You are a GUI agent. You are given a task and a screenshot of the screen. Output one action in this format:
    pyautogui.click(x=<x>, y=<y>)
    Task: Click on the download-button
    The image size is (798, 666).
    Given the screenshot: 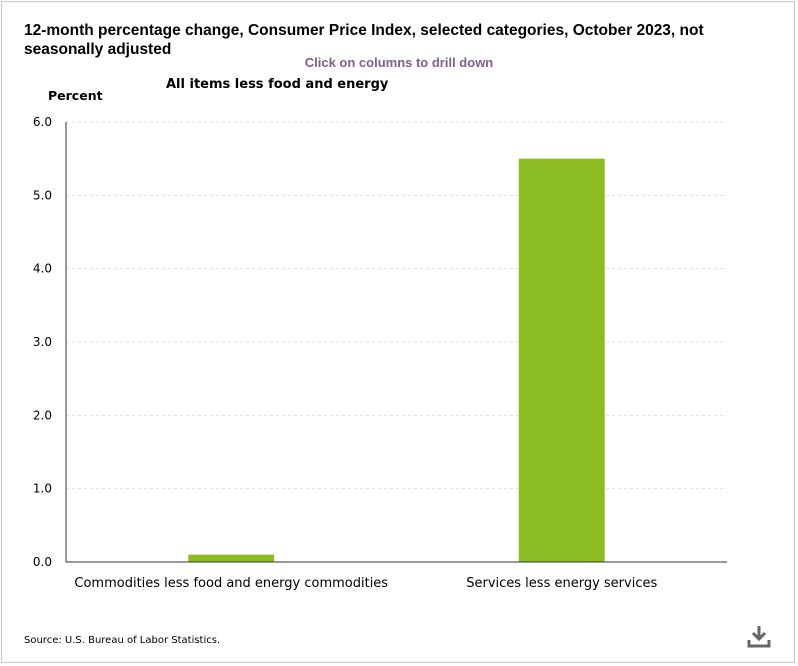 What is the action you would take?
    pyautogui.click(x=759, y=637)
    